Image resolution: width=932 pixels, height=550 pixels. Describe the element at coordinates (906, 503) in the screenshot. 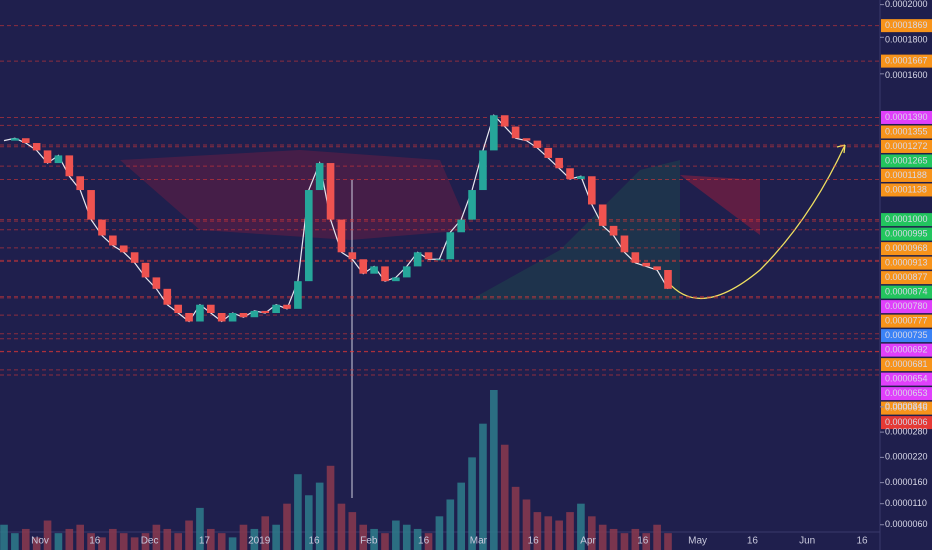

I see `y-tick-label: 0.0000110` at that location.